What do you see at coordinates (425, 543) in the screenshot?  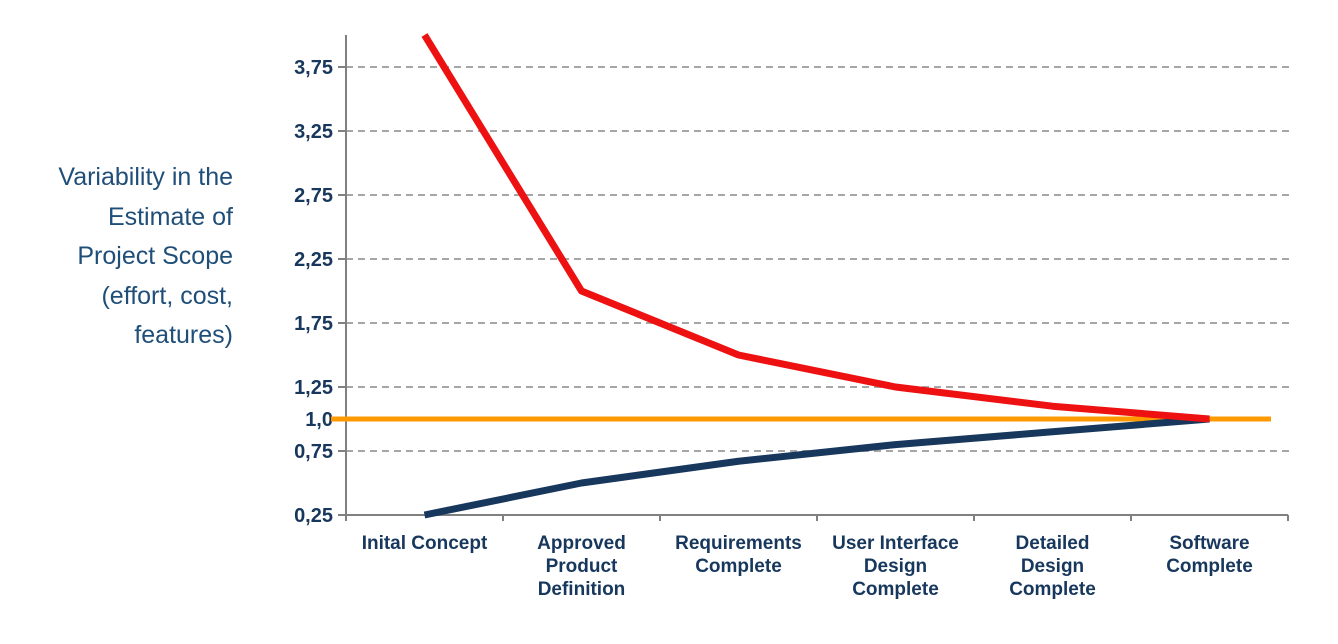 I see `x-category-label: Inital Concept` at bounding box center [425, 543].